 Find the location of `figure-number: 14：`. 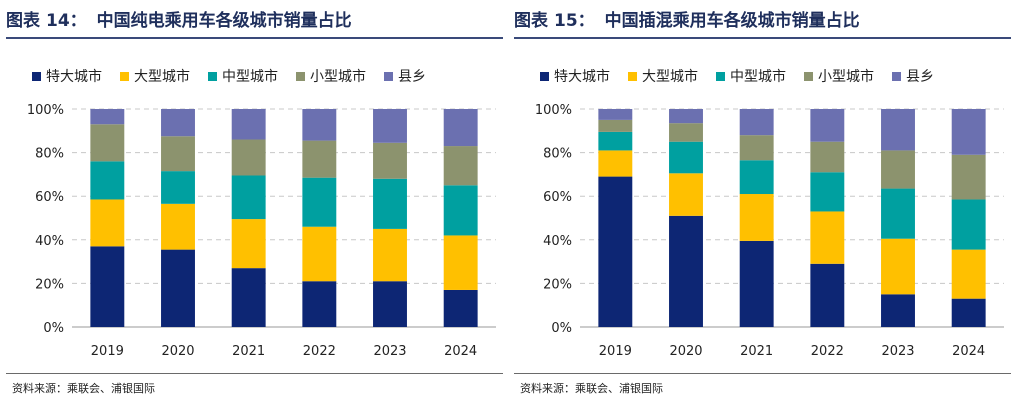

figure-number: 14： is located at coordinates (66, 21).